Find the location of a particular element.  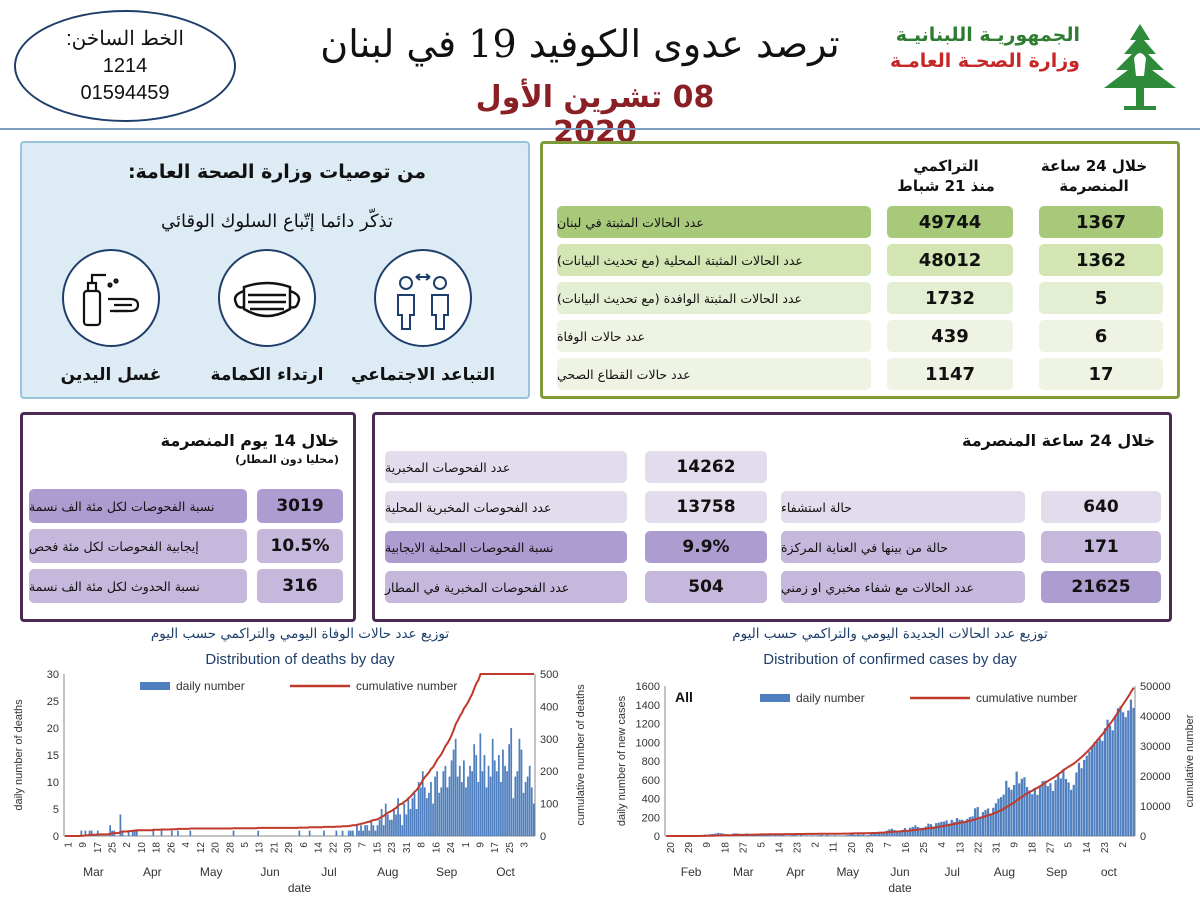

x-tick-label: 10 is located at coordinates (142, 848).